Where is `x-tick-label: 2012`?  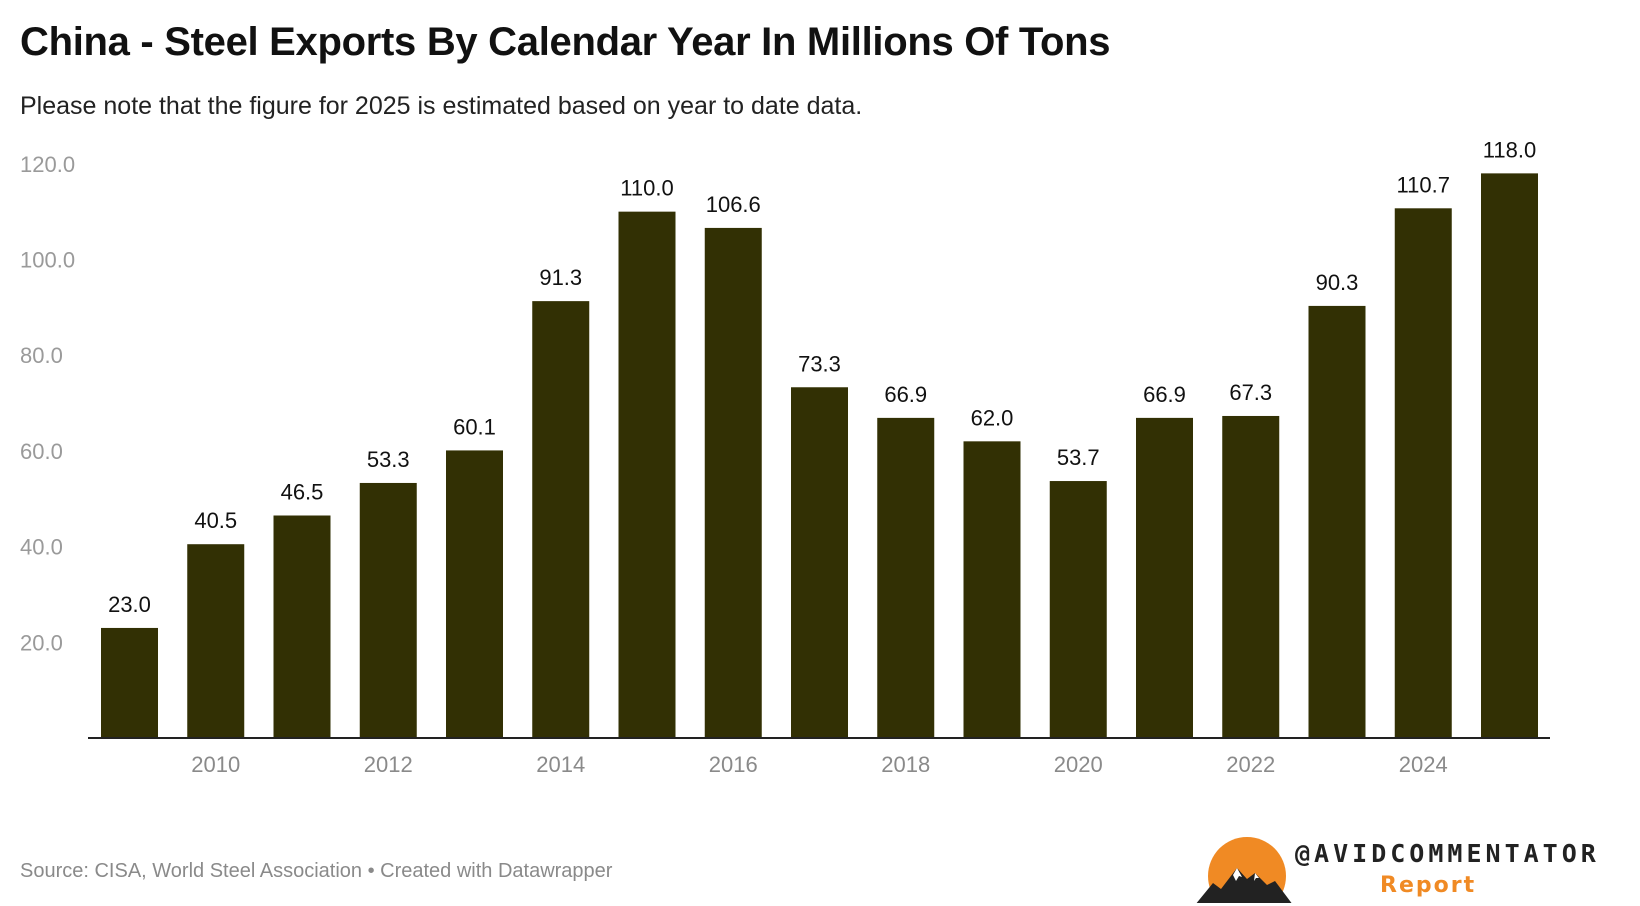 x-tick-label: 2012 is located at coordinates (388, 764).